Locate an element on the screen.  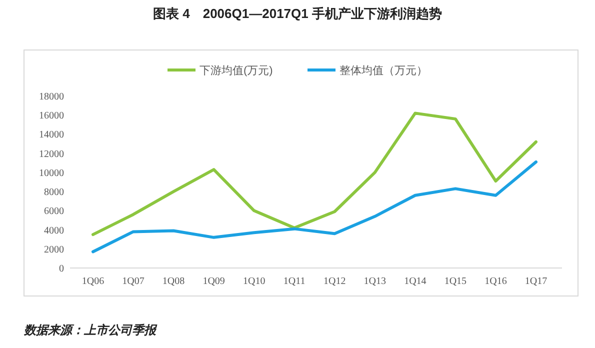
x-tick-label: 1Q17 is located at coordinates (536, 281).